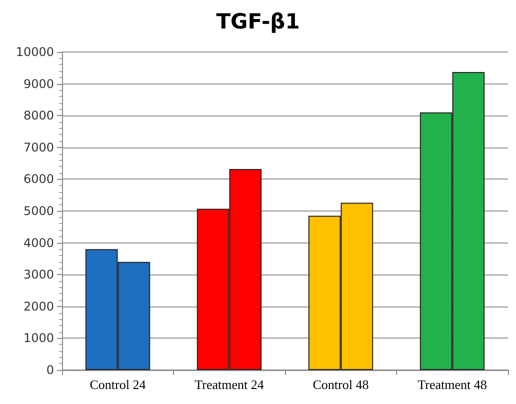 The image size is (516, 404). Describe the element at coordinates (50, 370) in the screenshot. I see `y-tick-label: 0` at that location.